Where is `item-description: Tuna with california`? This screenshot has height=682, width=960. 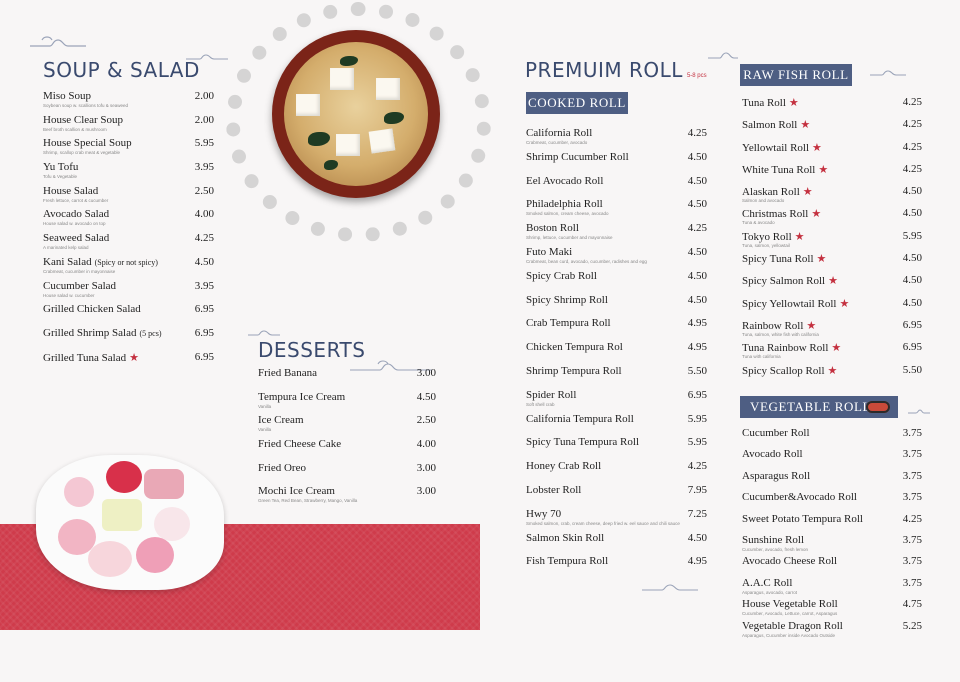
item-description: Tuna with california is located at coordinates (761, 357).